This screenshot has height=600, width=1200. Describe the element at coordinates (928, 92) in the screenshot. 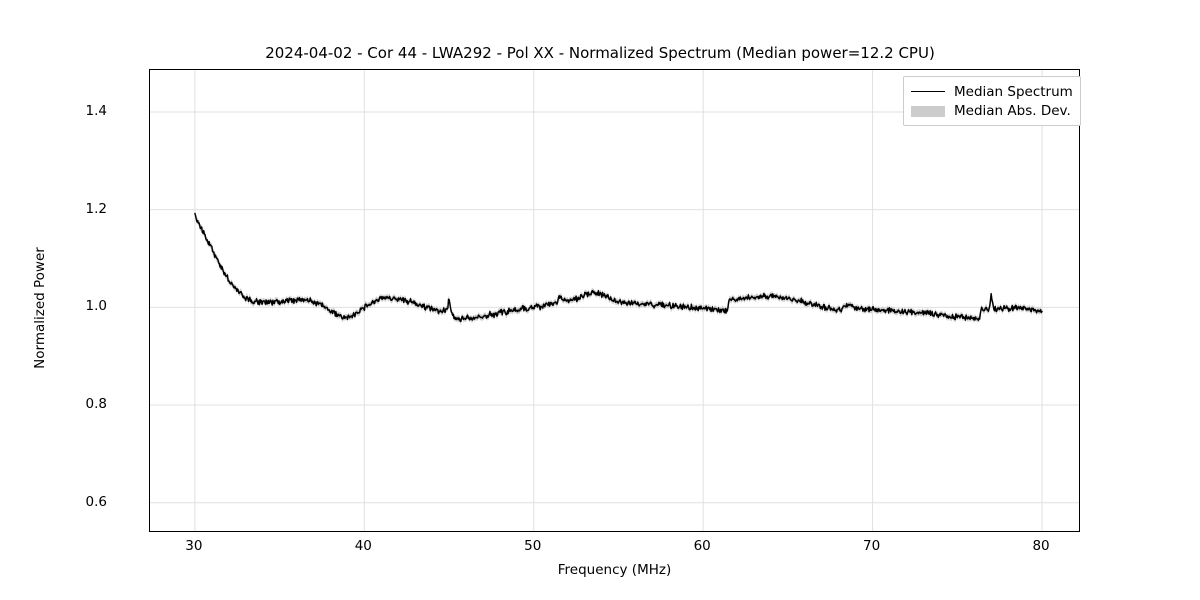

I see `legend-line-swatch-icon` at that location.